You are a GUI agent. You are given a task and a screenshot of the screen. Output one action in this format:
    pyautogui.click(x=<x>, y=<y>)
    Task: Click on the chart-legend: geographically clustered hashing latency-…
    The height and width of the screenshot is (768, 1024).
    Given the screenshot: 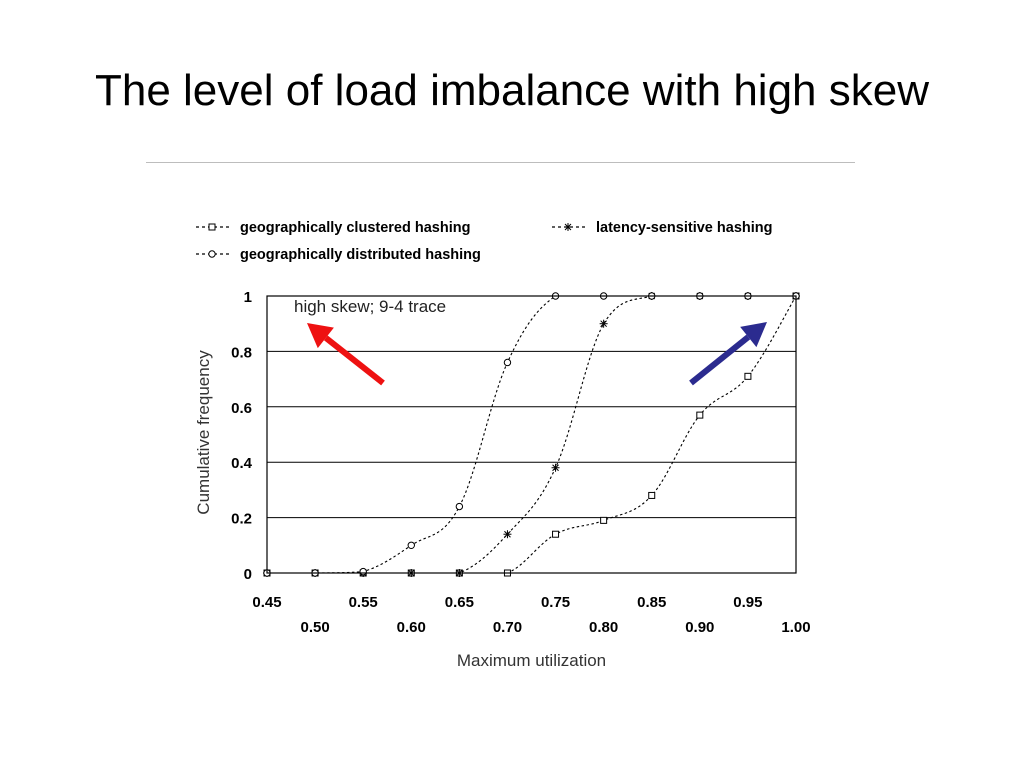 What is the action you would take?
    pyautogui.click(x=484, y=241)
    